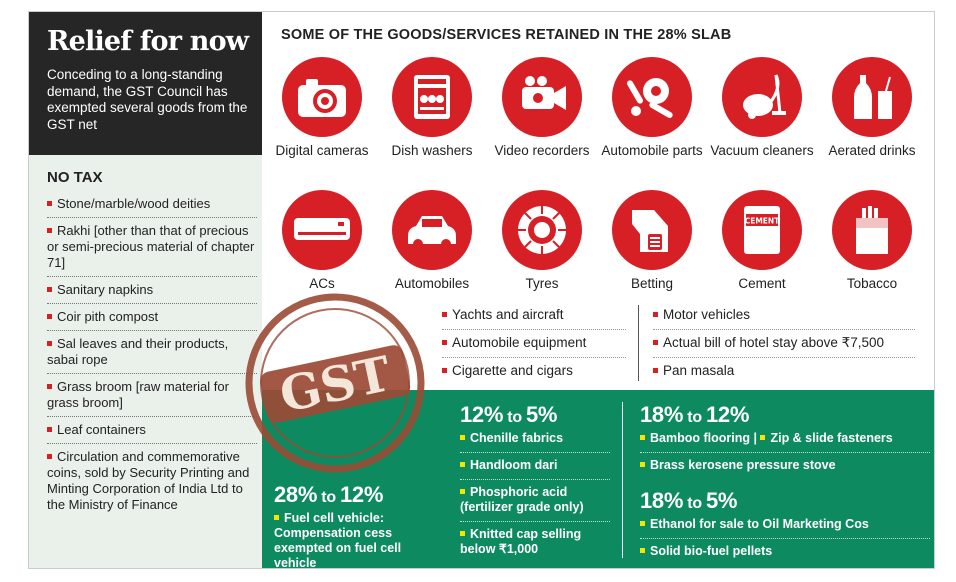 This screenshot has width=956, height=582. I want to click on slab-item: Automobiles, so click(432, 241).